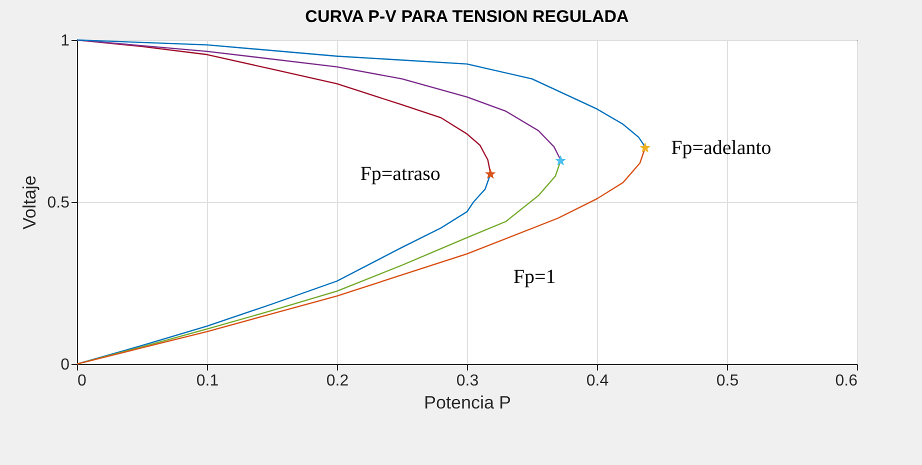 The width and height of the screenshot is (922, 465). I want to click on annotation: Fp=adelanto, so click(721, 147).